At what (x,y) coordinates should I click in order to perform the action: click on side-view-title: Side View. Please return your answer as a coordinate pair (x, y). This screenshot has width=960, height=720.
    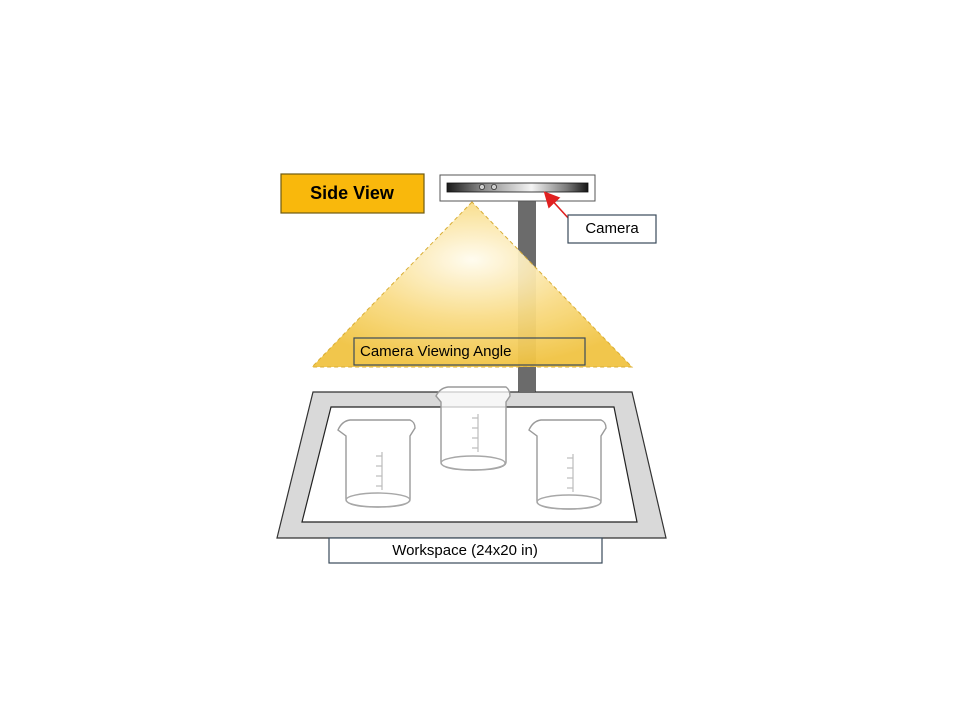
    Looking at the image, I should click on (352, 193).